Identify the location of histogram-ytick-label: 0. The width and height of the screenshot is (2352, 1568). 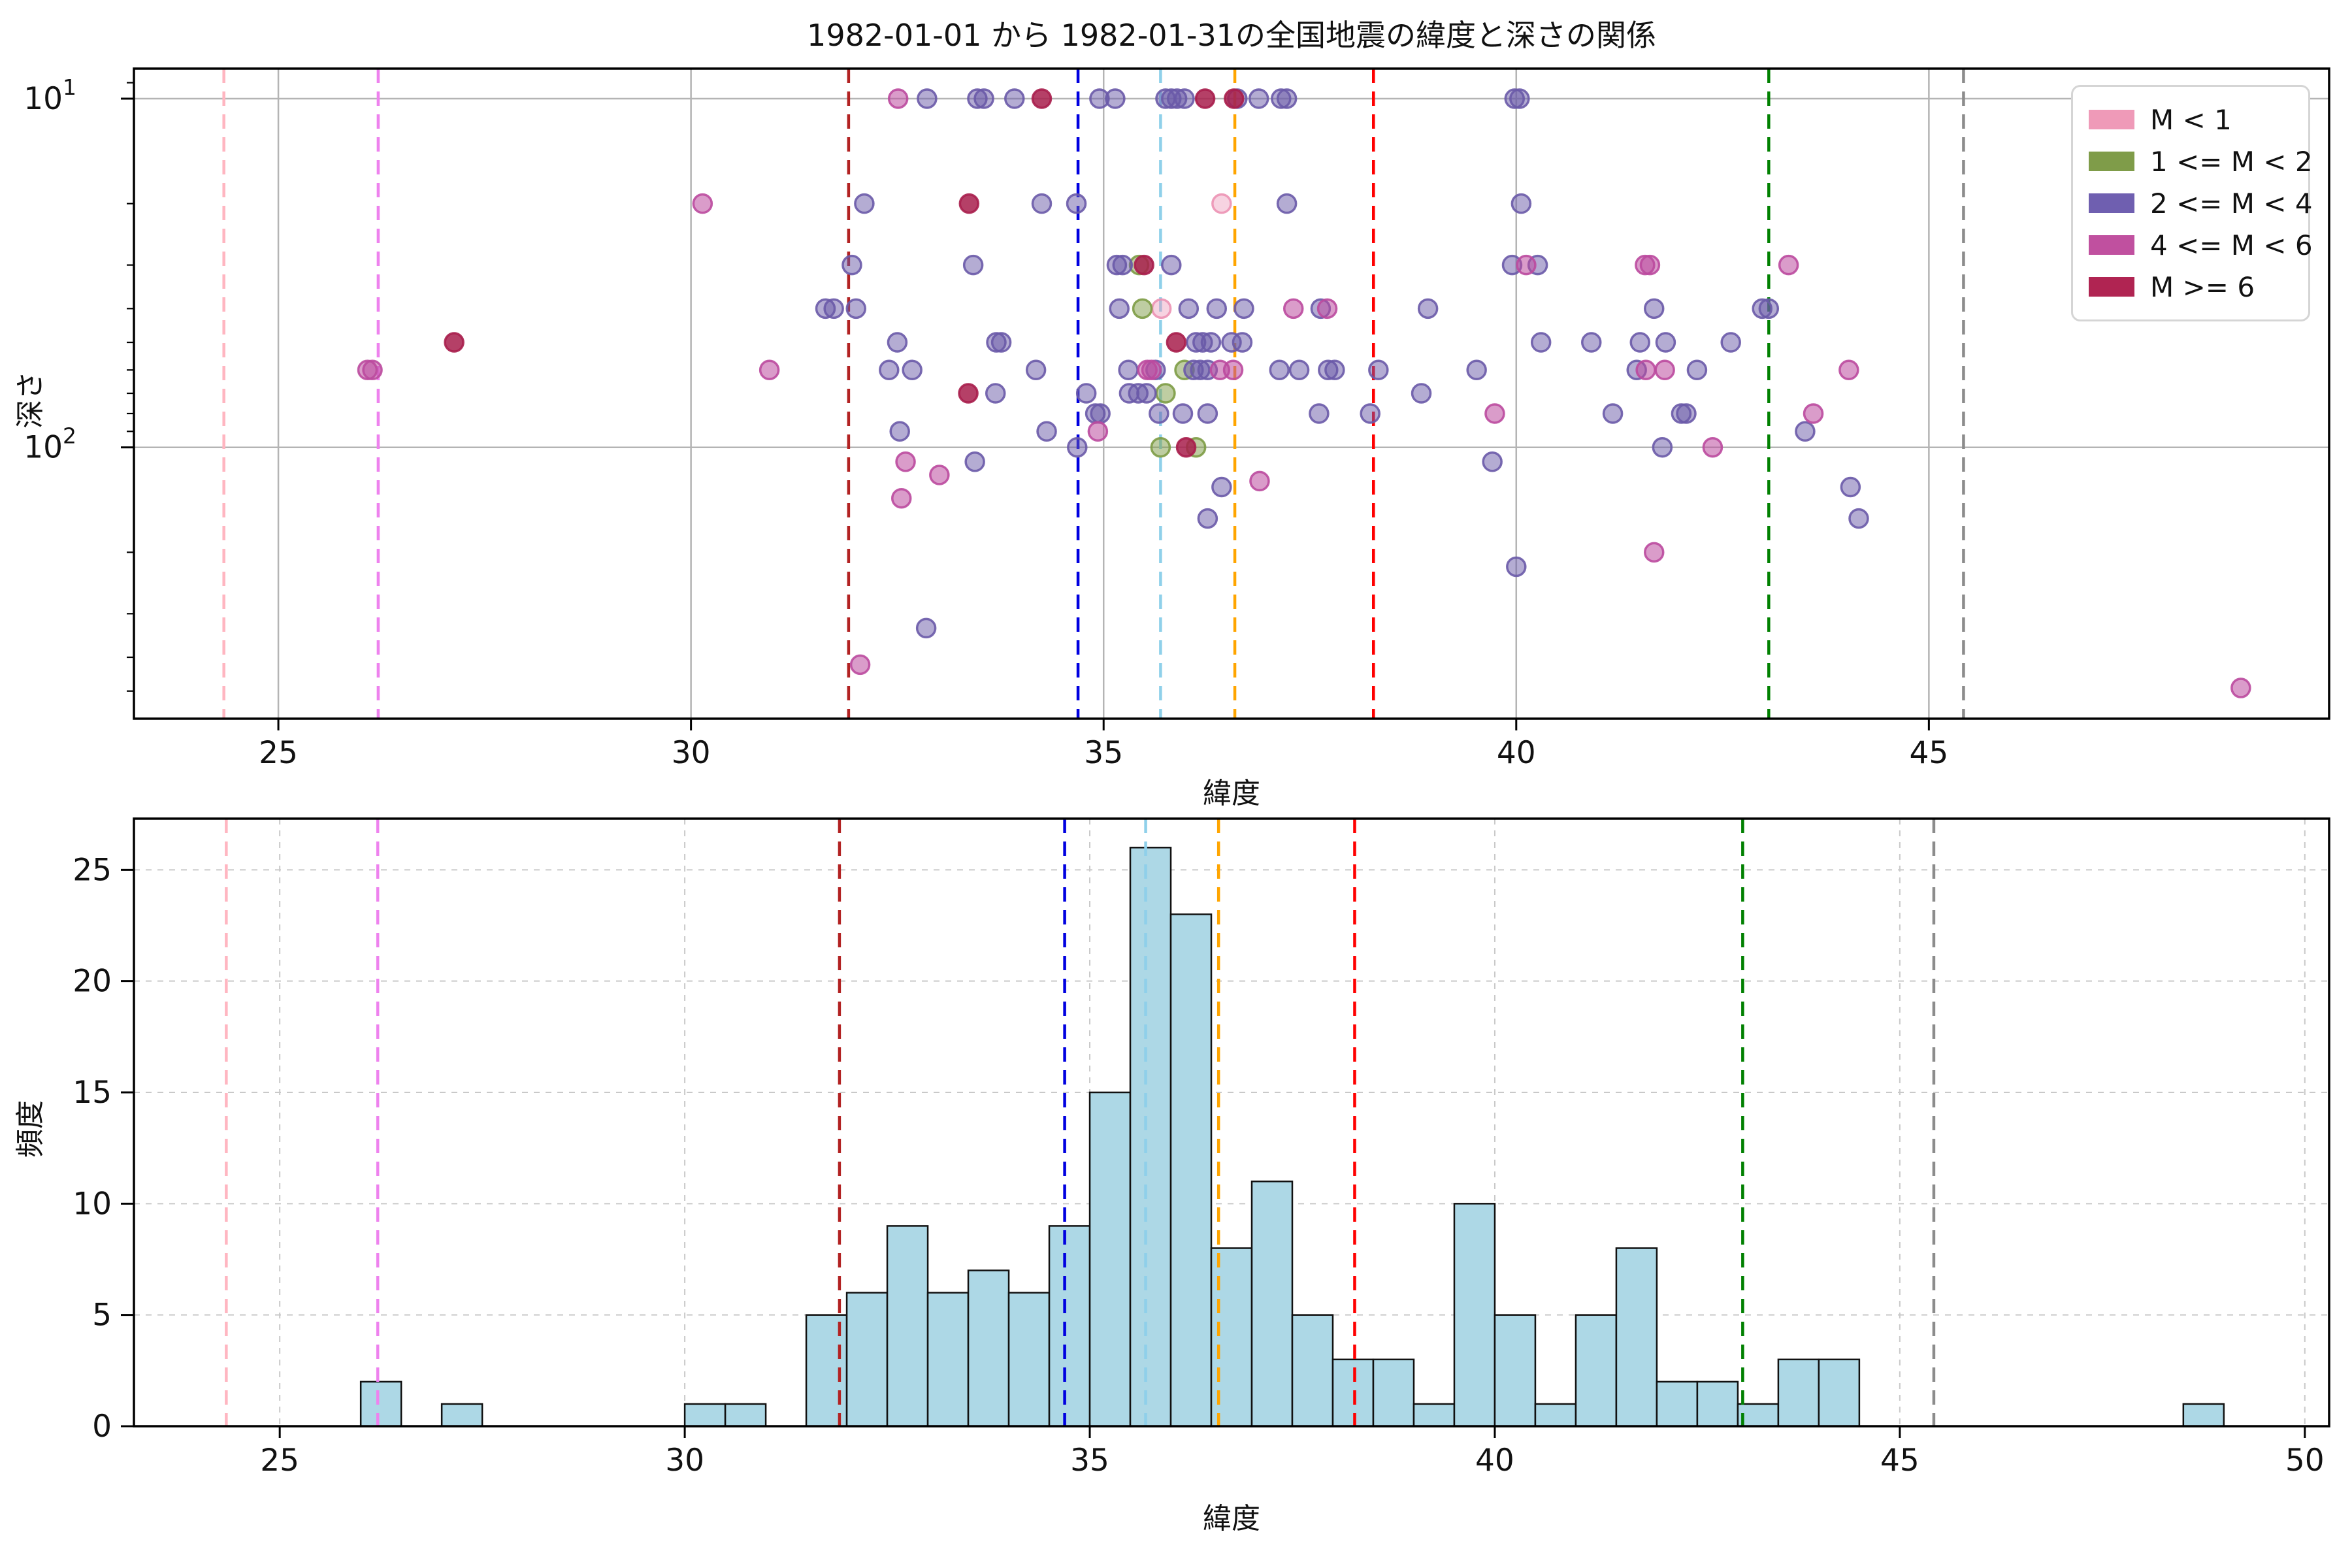
(102, 1427).